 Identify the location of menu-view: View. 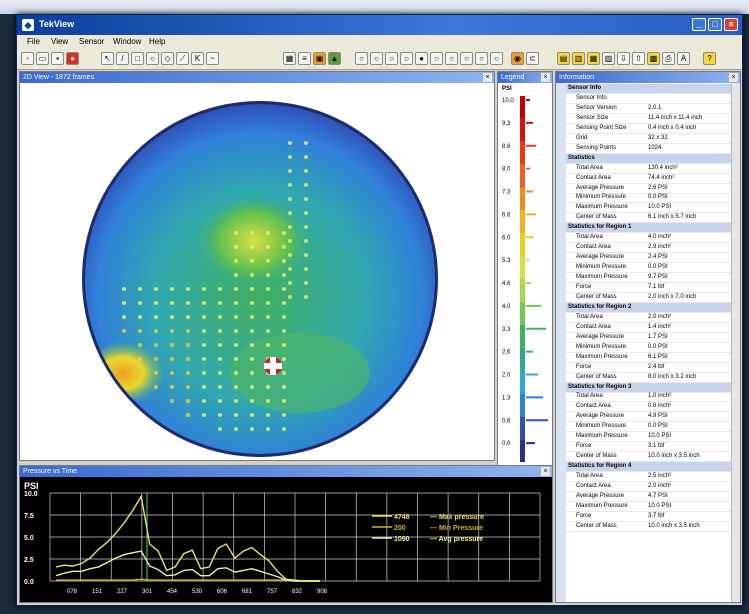
(60, 41).